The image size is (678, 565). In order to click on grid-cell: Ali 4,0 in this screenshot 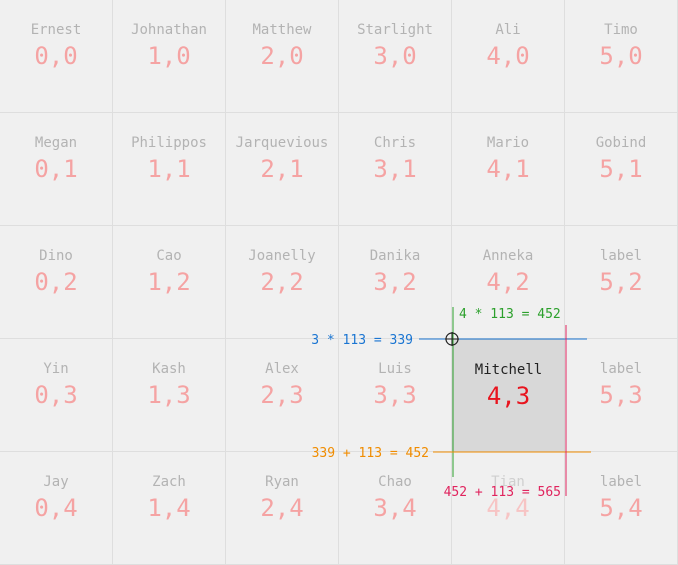, I will do `click(508, 56)`.